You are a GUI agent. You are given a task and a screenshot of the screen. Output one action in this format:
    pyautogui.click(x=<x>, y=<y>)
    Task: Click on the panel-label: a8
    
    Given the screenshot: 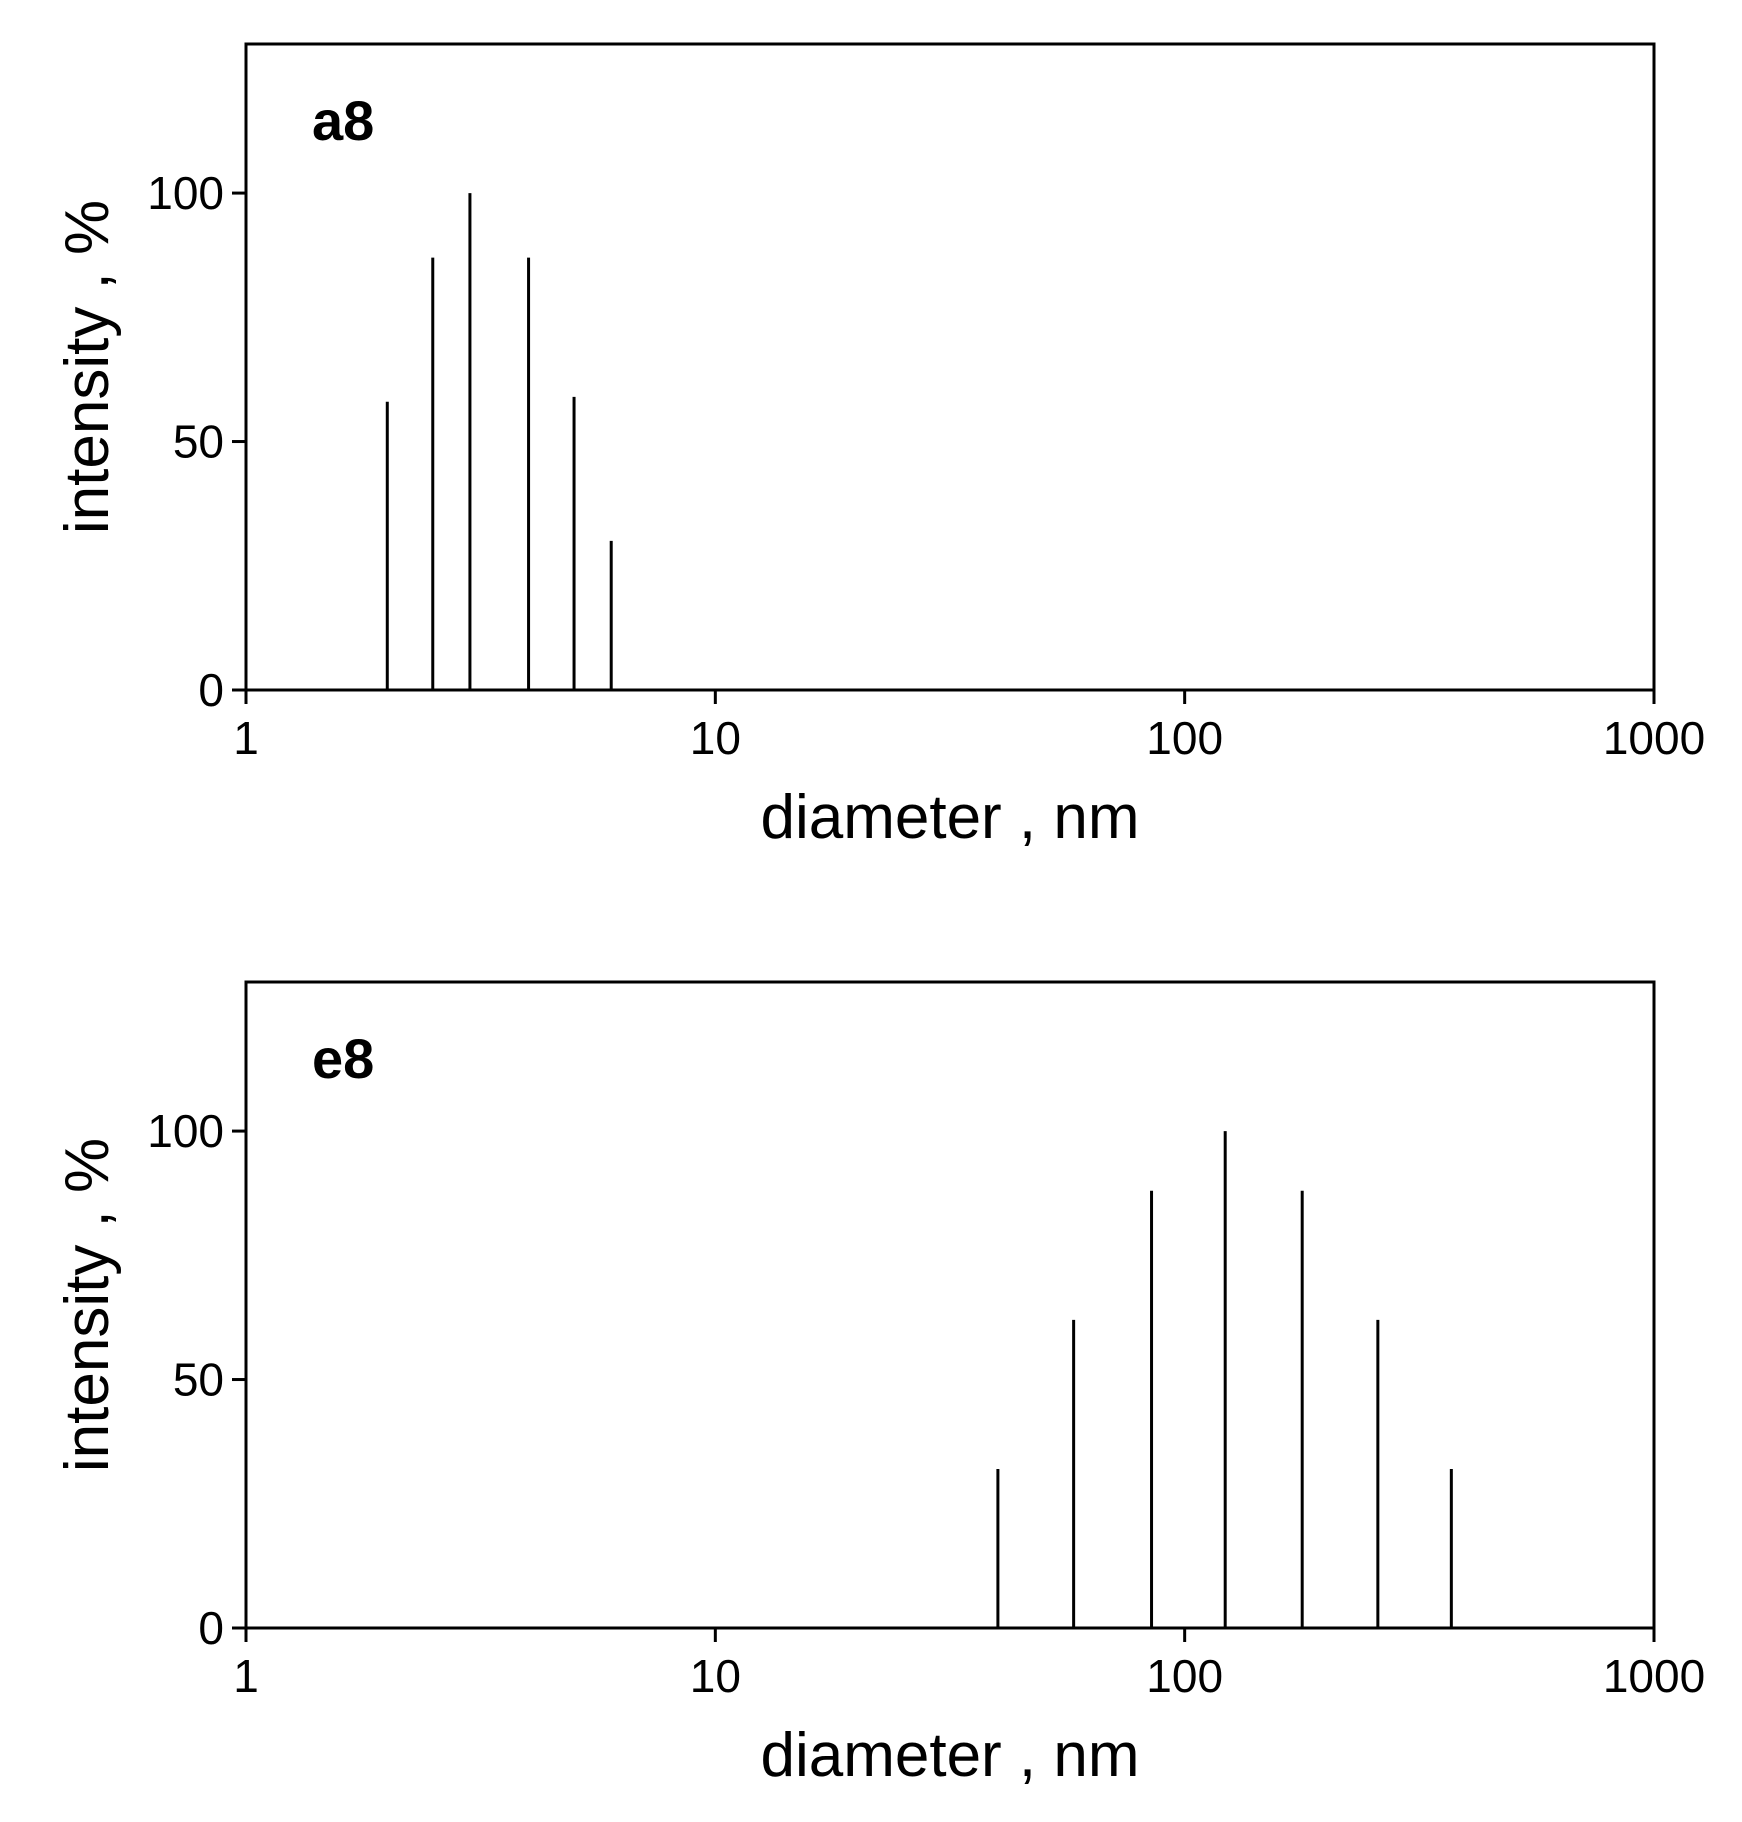 What is the action you would take?
    pyautogui.click(x=343, y=120)
    